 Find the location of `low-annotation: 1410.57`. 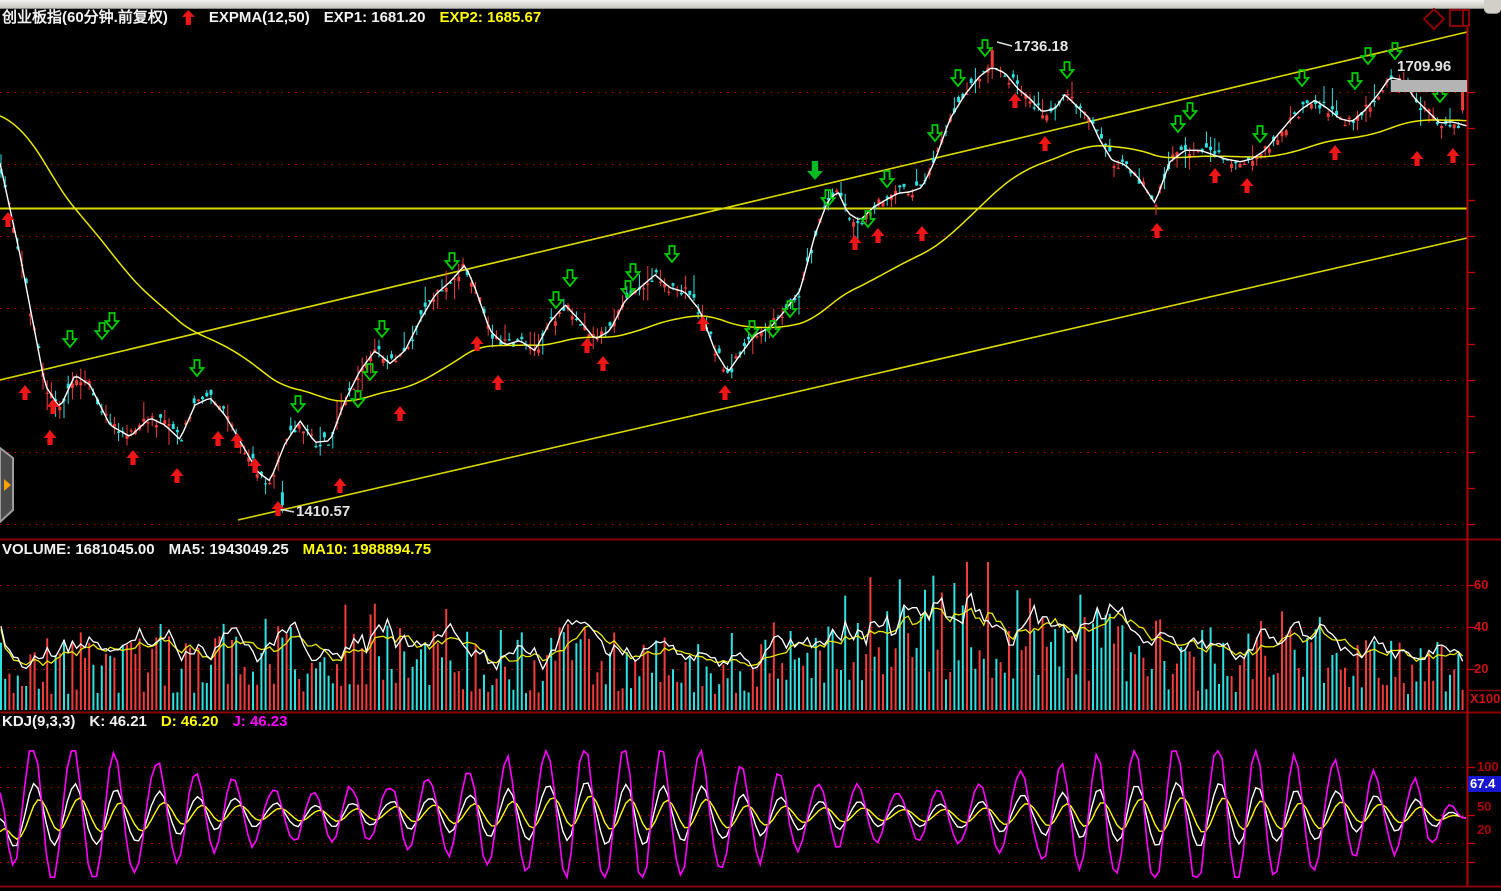

low-annotation: 1410.57 is located at coordinates (323, 511).